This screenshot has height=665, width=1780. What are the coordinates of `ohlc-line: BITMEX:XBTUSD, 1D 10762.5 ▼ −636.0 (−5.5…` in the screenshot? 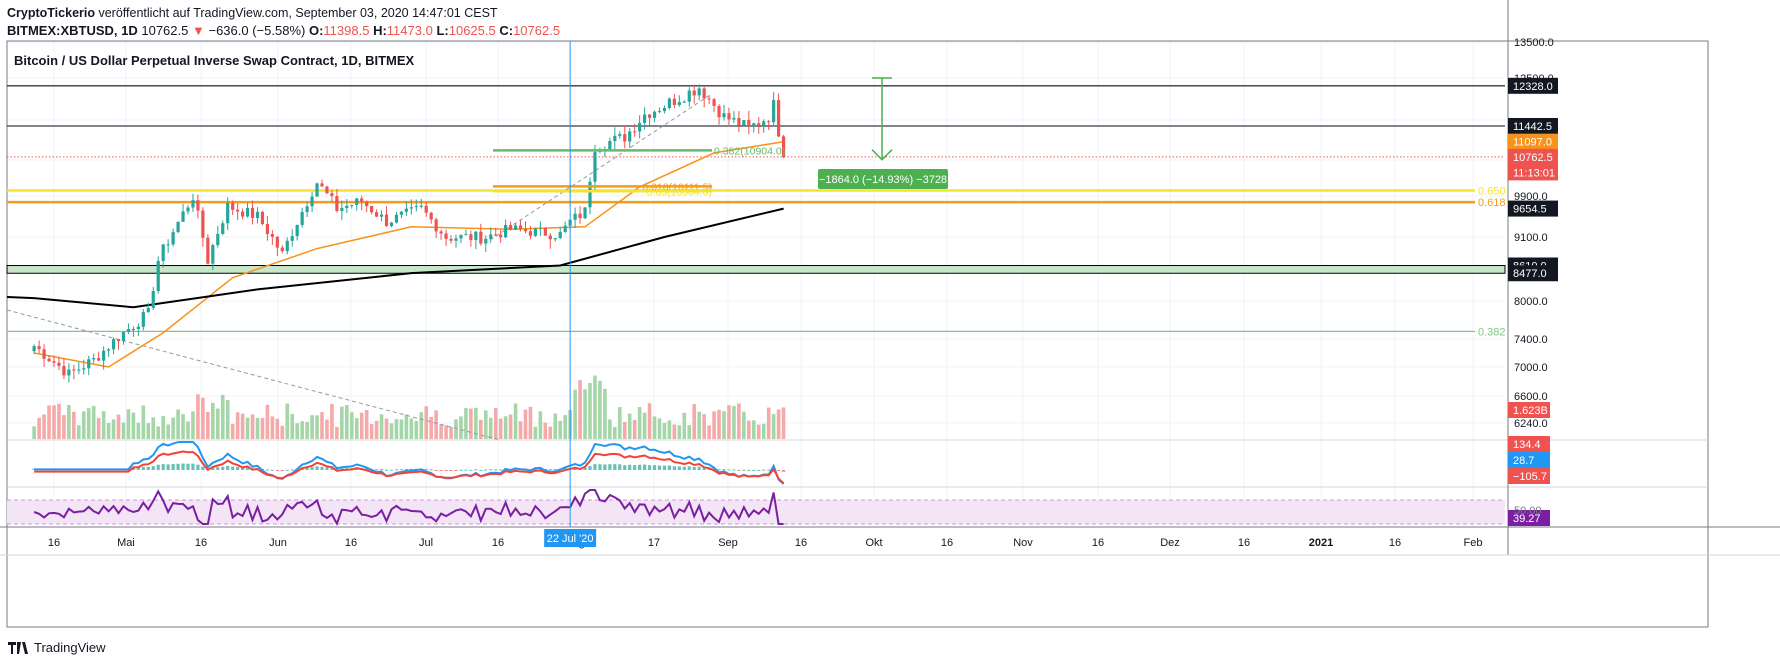 It's located at (283, 31).